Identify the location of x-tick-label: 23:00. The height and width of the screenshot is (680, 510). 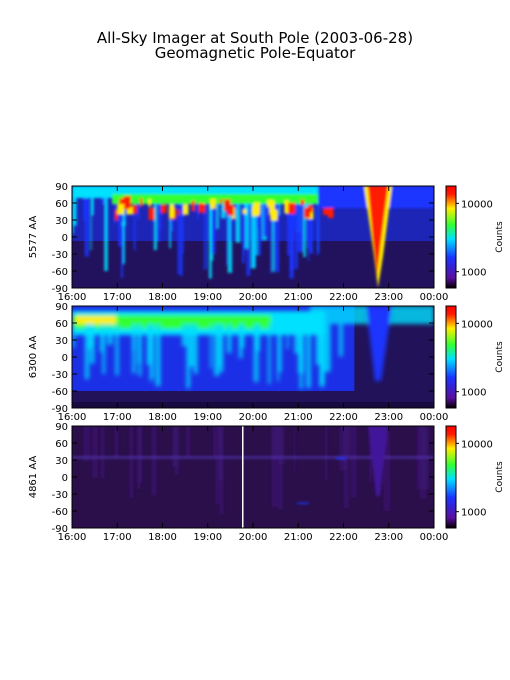
(388, 297).